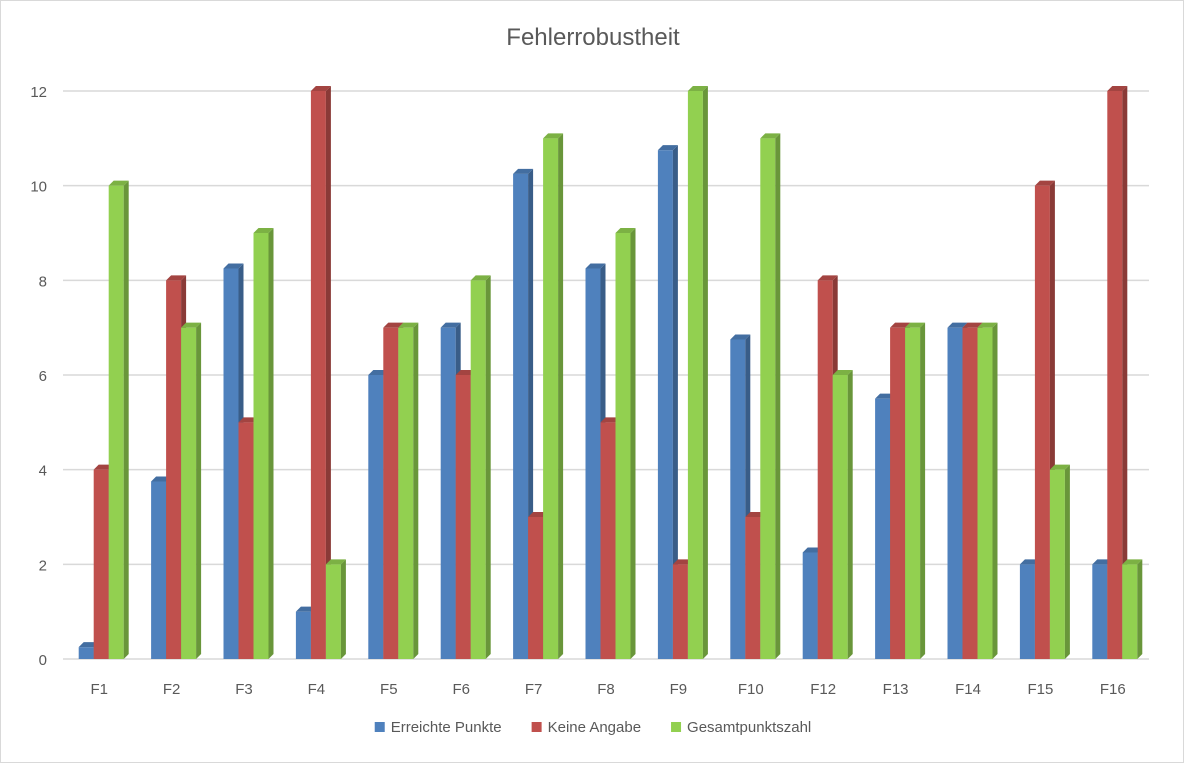 The image size is (1184, 764). I want to click on x-tick-label: F8, so click(606, 689).